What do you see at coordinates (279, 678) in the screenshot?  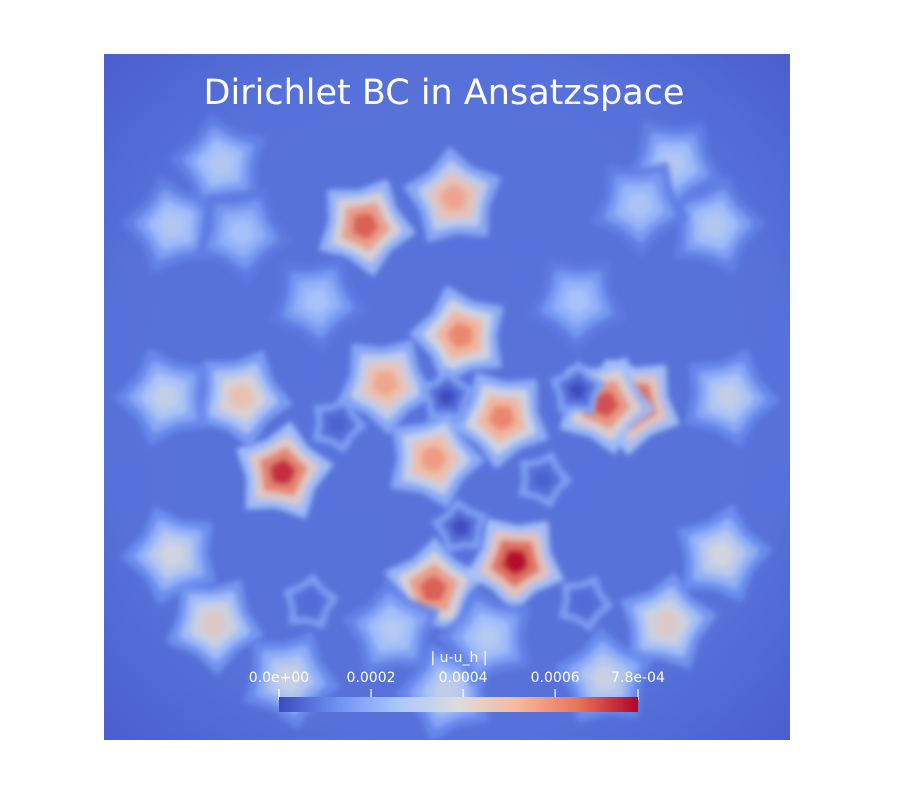 I see `colorbar-tick-label: 0.0e+00` at bounding box center [279, 678].